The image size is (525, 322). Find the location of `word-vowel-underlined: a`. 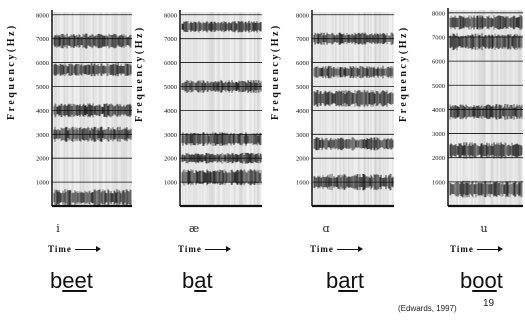

word-vowel-underlined: a is located at coordinates (200, 280).